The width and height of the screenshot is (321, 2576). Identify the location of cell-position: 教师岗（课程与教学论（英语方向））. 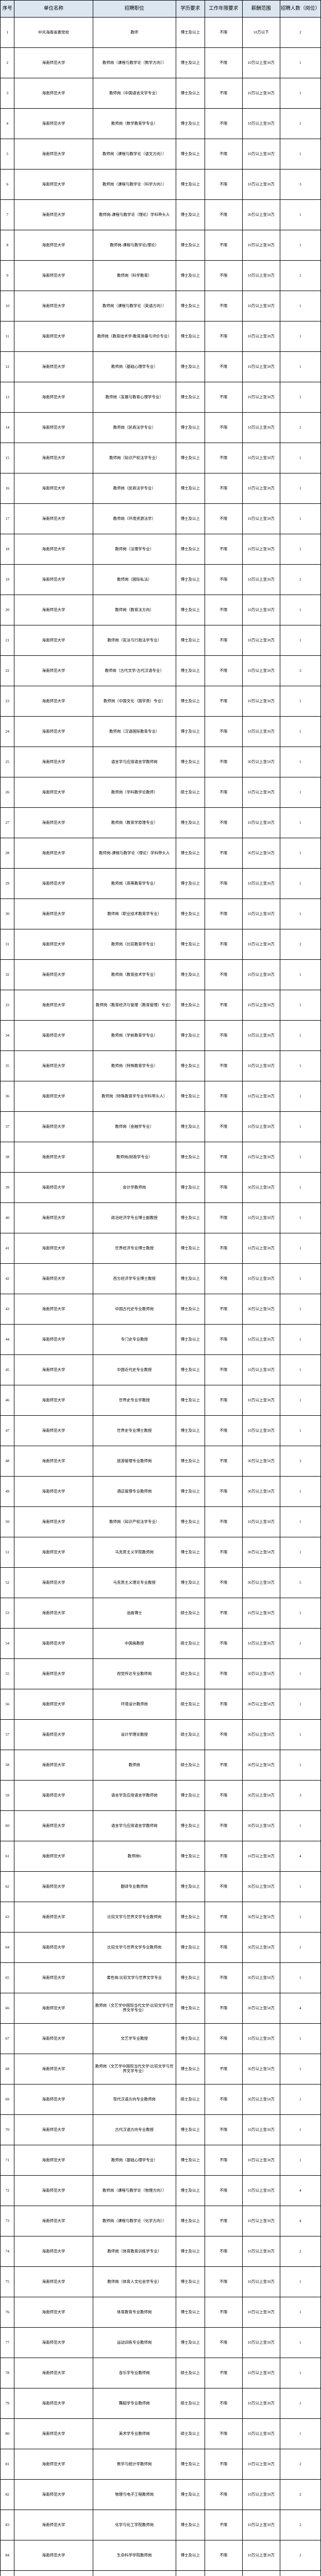
(134, 306).